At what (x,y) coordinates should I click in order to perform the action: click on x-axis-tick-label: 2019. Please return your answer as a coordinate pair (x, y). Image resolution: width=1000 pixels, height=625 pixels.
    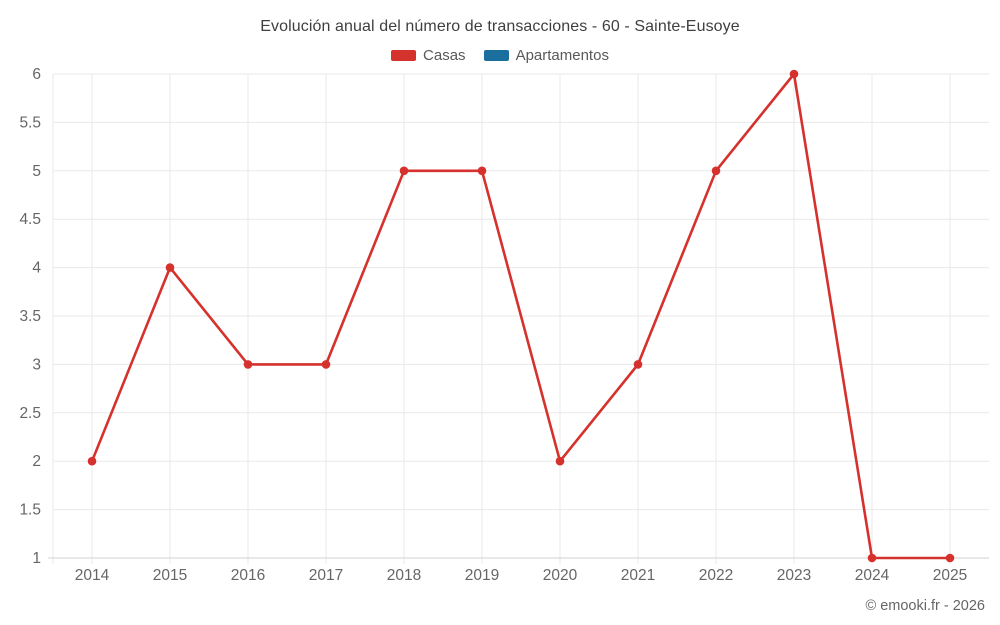
    Looking at the image, I should click on (482, 575).